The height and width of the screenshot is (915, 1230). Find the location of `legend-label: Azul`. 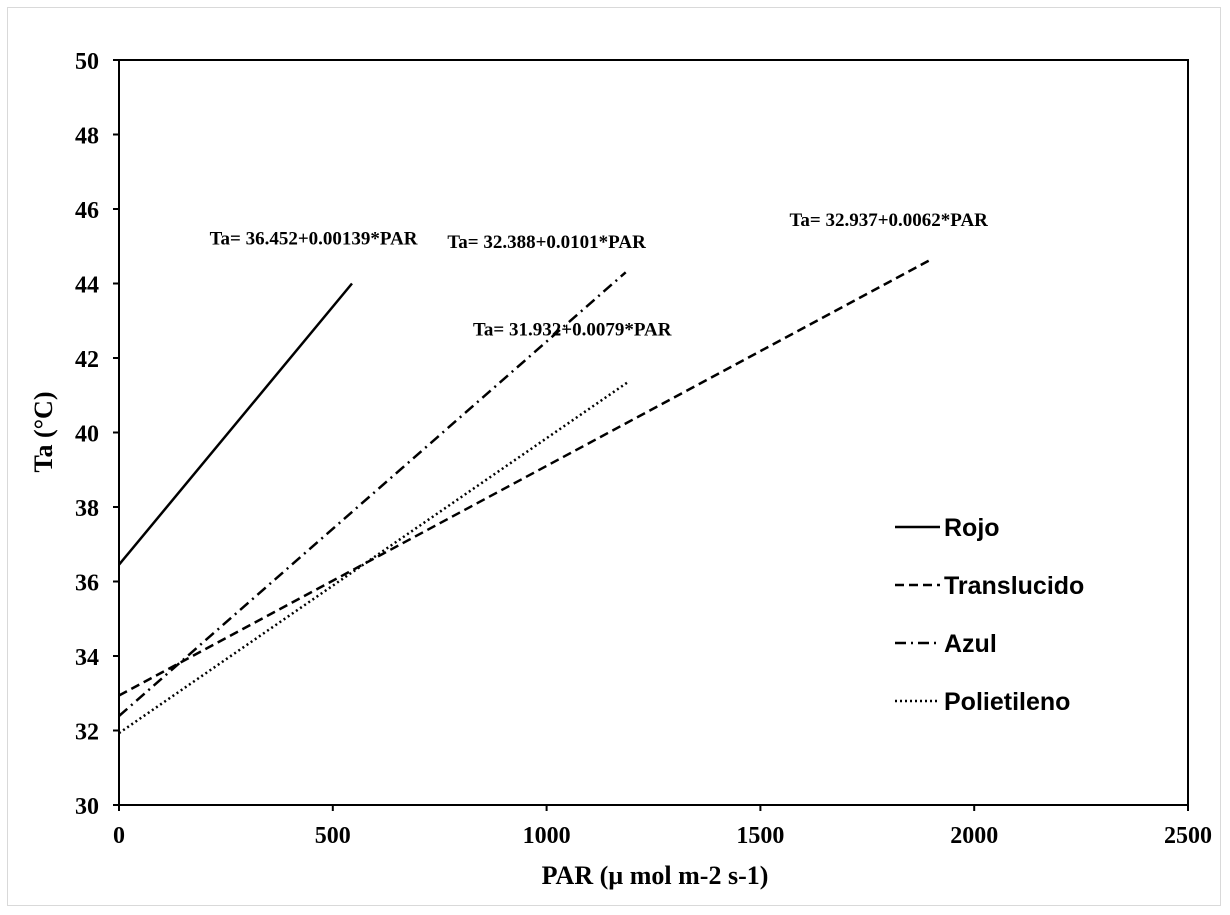

legend-label: Azul is located at coordinates (970, 644).